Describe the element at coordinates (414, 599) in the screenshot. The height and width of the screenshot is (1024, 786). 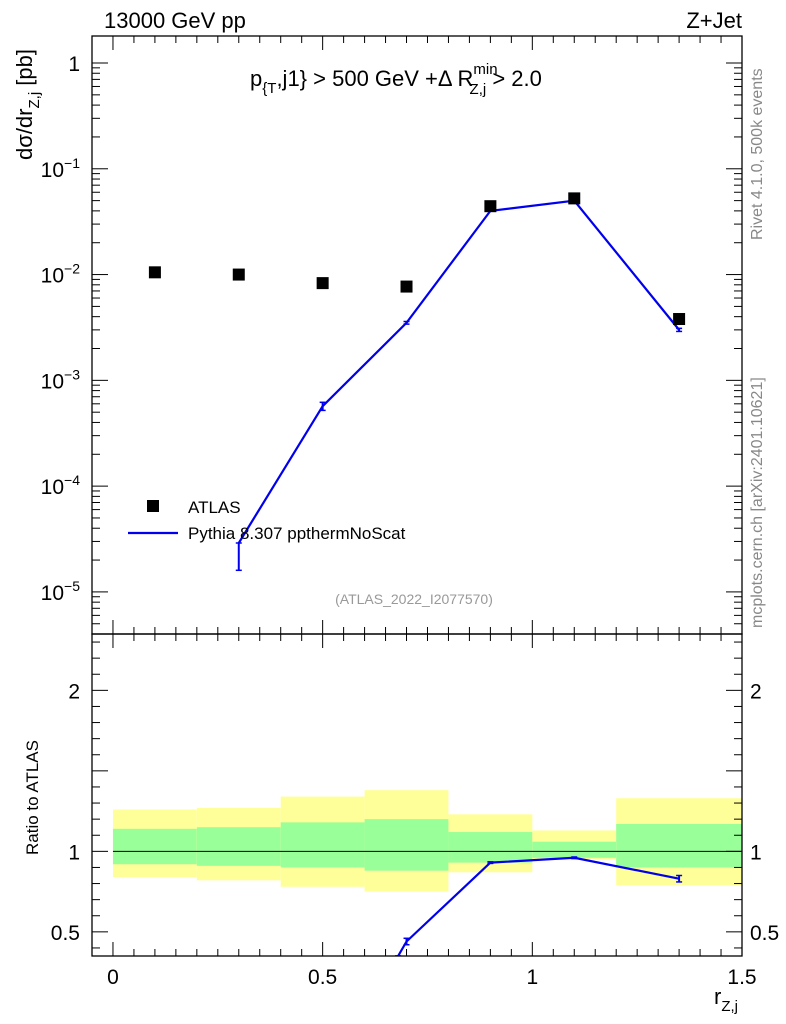
I see `analysis-id: (ATLAS_2022_I2077570)` at that location.